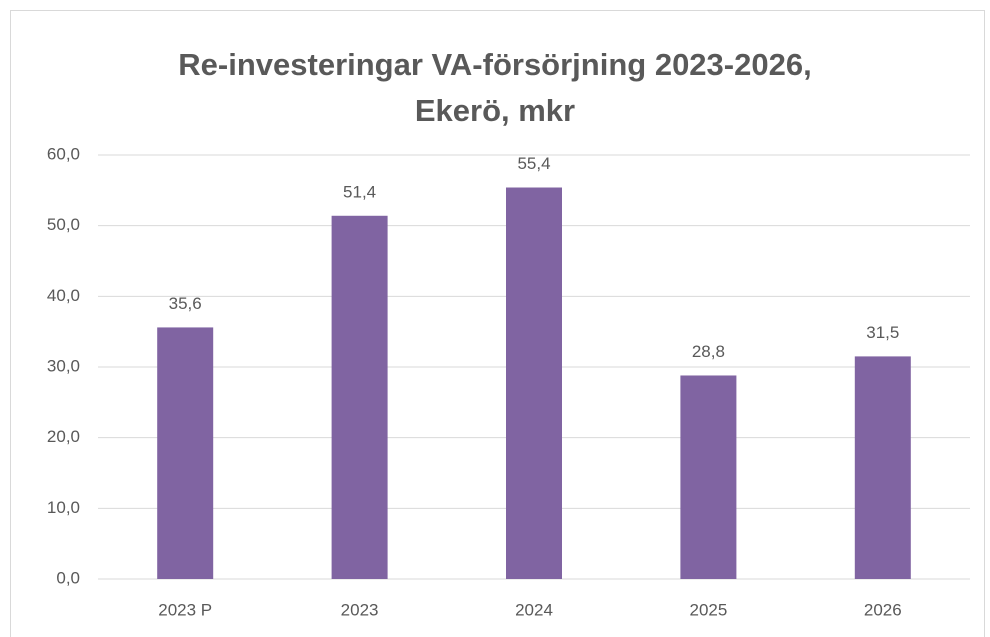 This screenshot has height=637, width=990. I want to click on x-tick-label: 2024, so click(534, 609).